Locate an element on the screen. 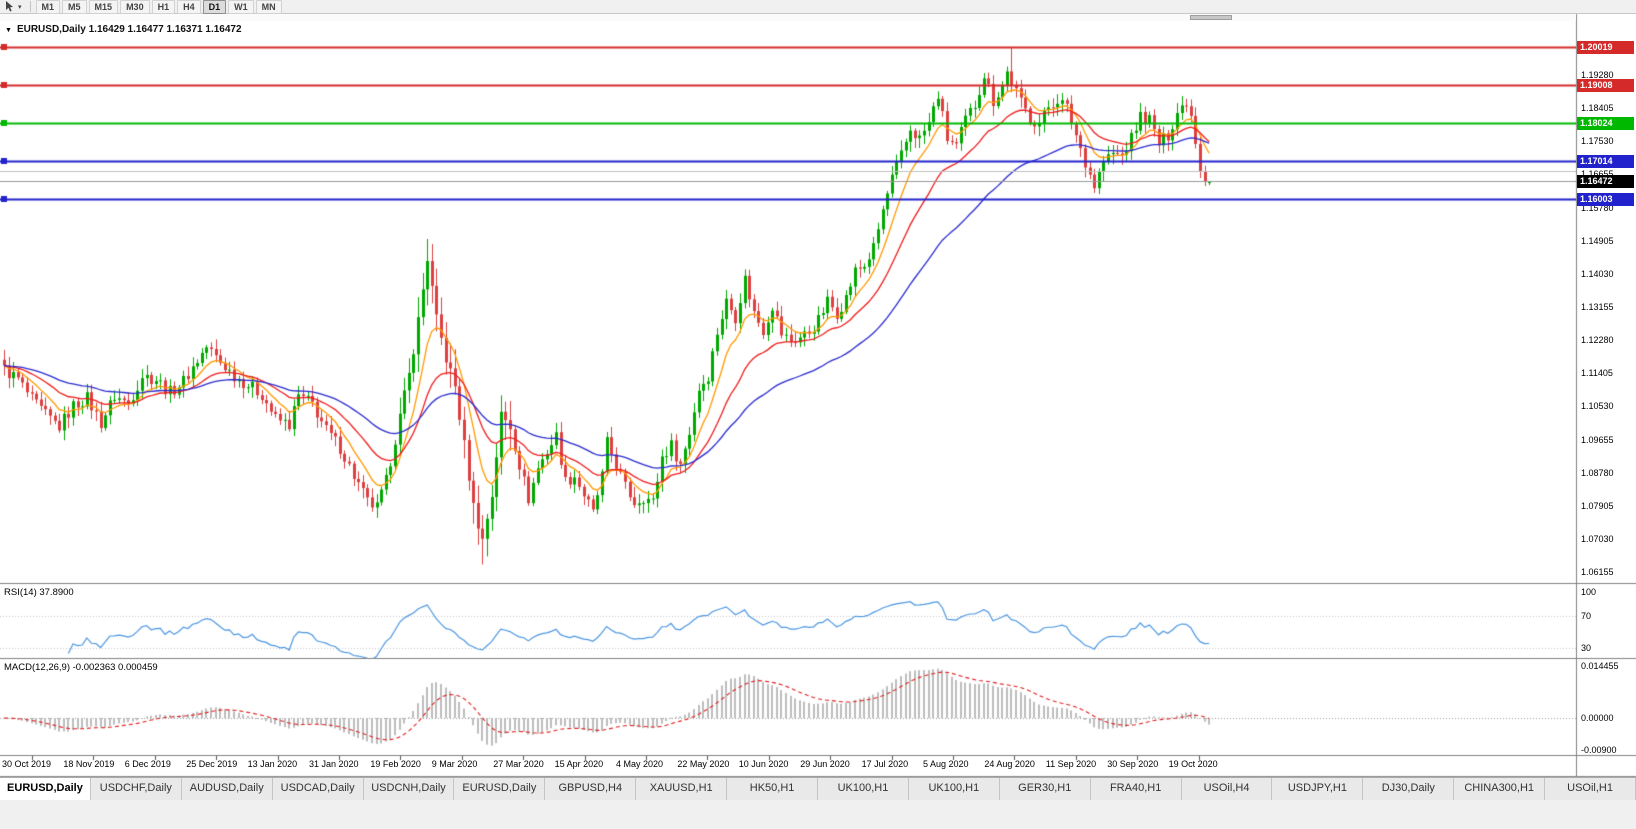  rsi-axis-label: 100 is located at coordinates (1589, 592).